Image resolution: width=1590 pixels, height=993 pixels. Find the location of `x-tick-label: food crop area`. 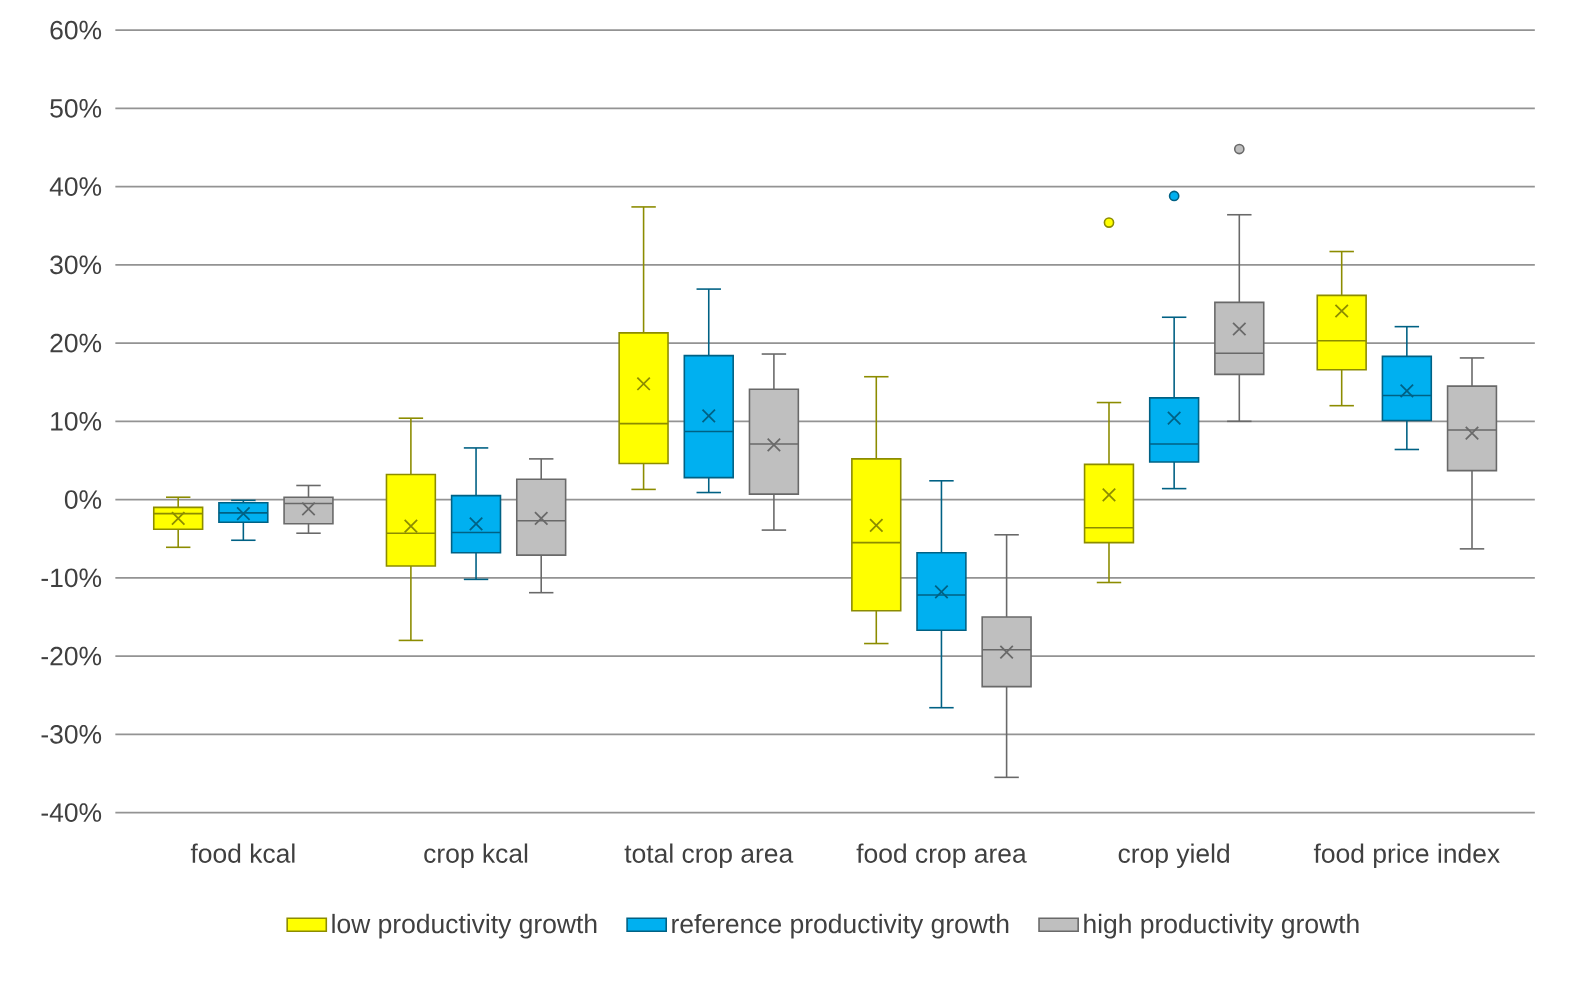

x-tick-label: food crop area is located at coordinates (941, 856).